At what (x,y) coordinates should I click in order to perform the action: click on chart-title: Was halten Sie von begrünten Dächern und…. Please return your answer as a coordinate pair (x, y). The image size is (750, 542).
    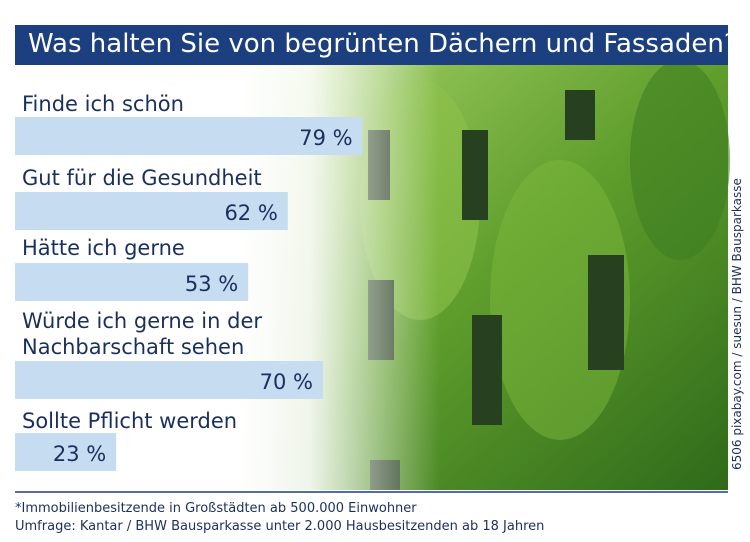
    Looking at the image, I should click on (389, 44).